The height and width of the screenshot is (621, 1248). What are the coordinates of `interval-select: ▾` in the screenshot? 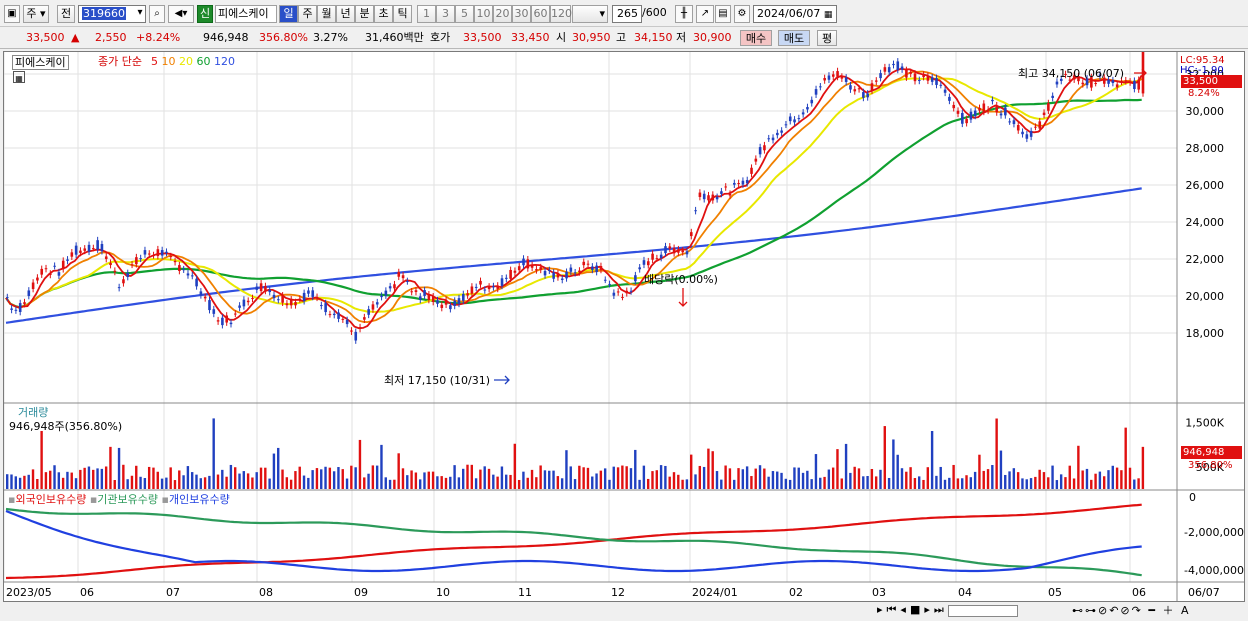 It's located at (590, 14).